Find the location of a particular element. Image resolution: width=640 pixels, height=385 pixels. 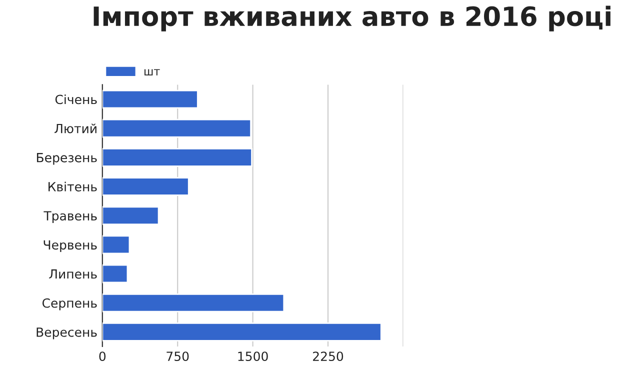

y-tick-label: Червень is located at coordinates (70, 246).